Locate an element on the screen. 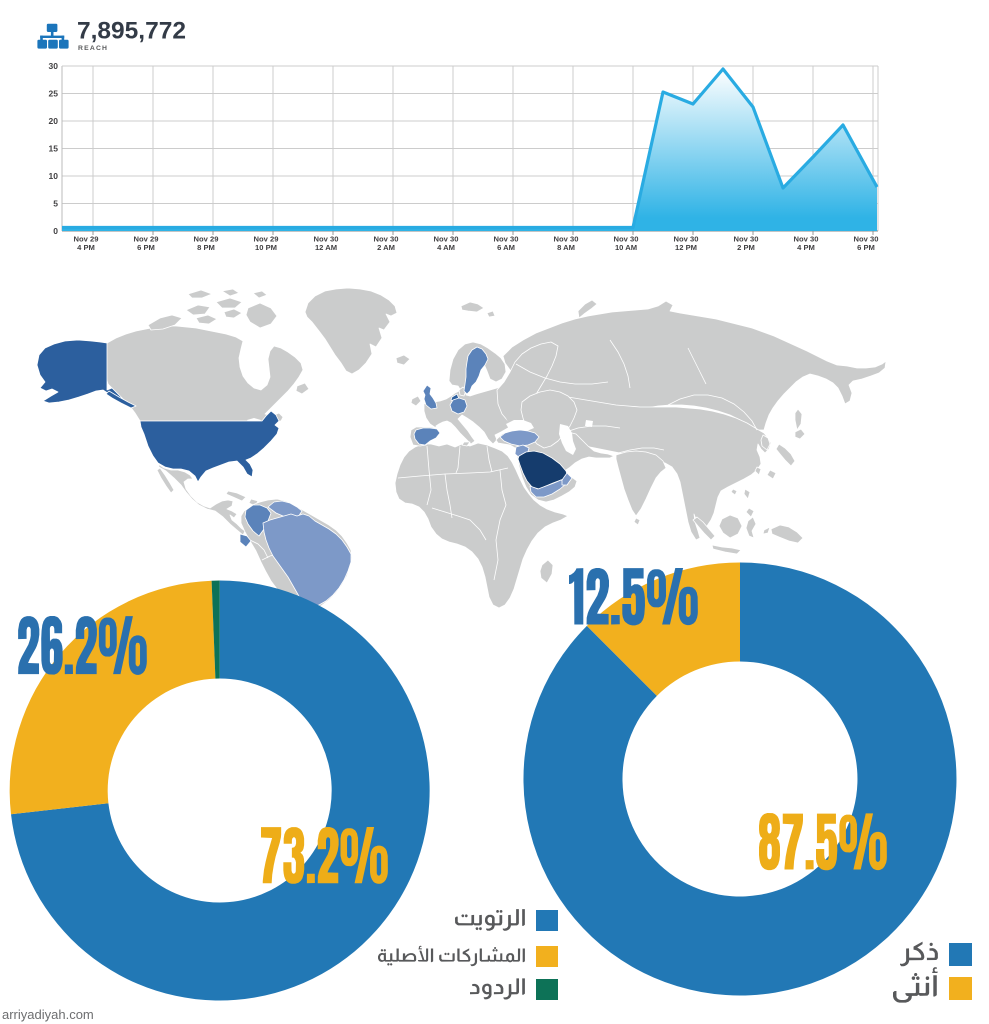 Image resolution: width=989 pixels, height=1024 pixels. svg-text: 10 AM is located at coordinates (626, 247).